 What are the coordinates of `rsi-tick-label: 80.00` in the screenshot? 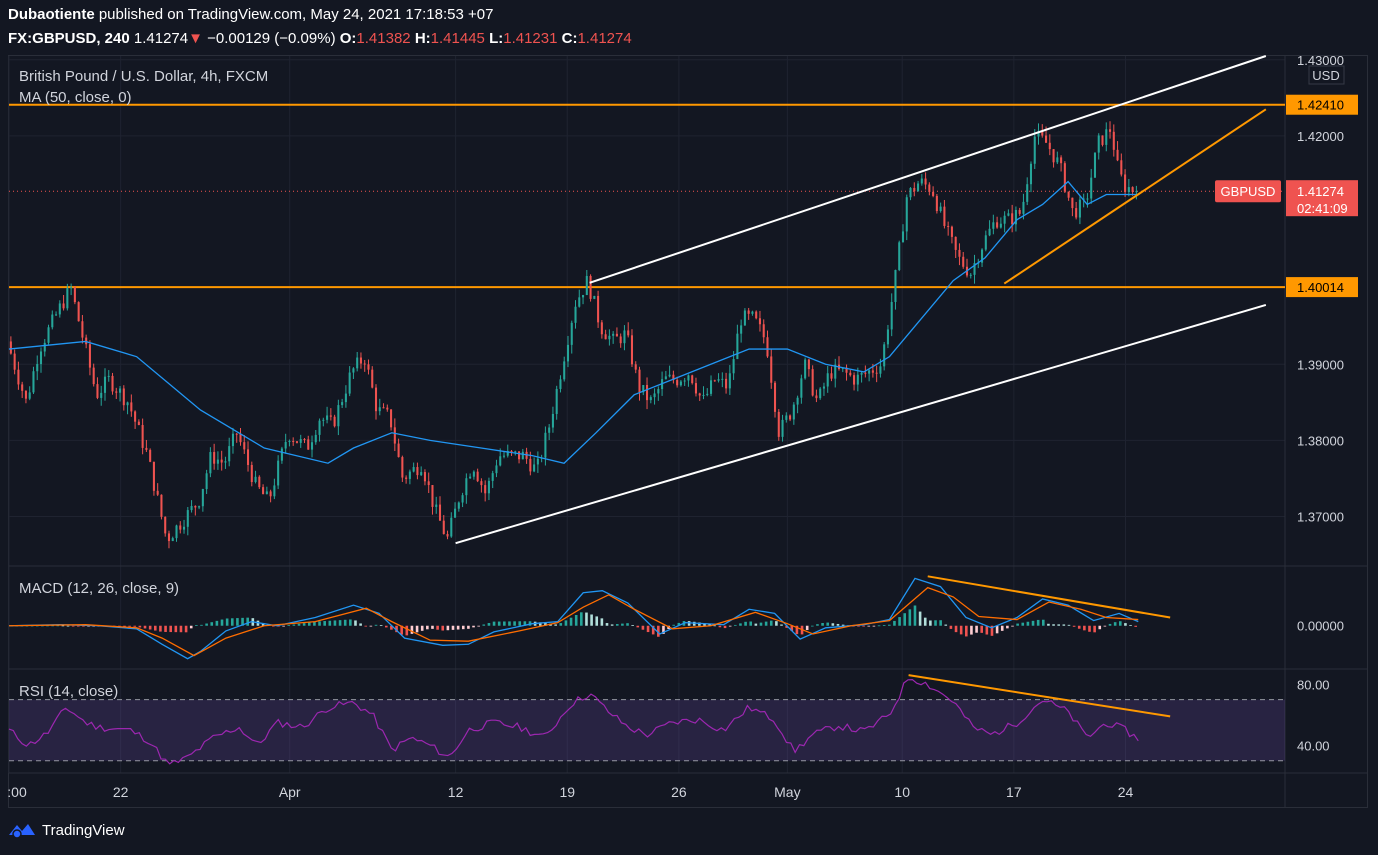 It's located at (1313, 684).